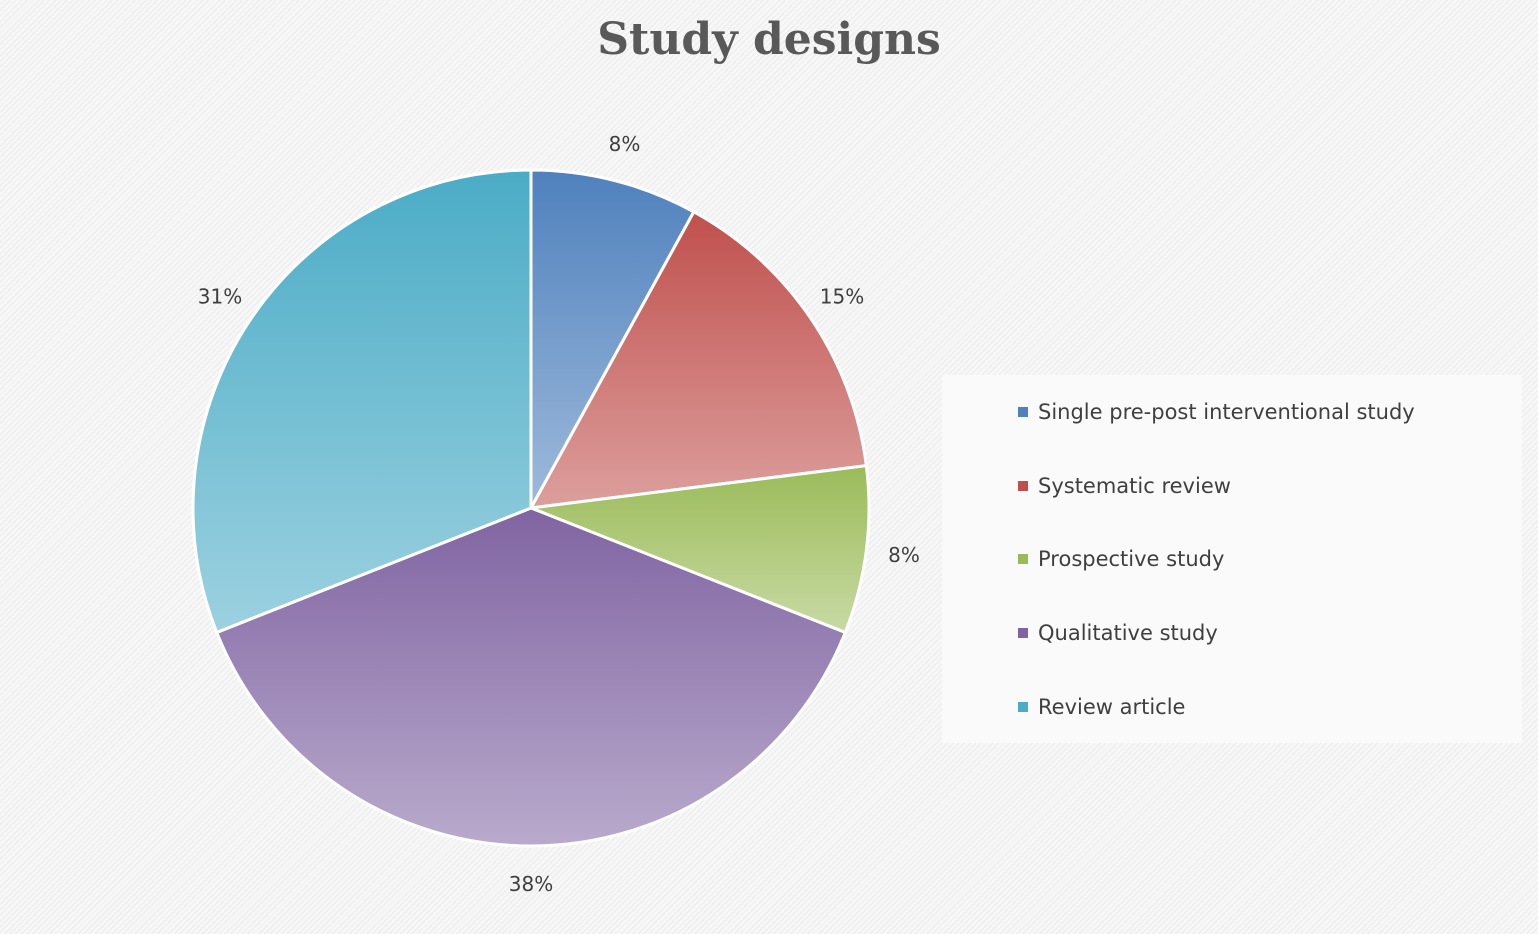 Image resolution: width=1538 pixels, height=934 pixels. Describe the element at coordinates (1226, 412) in the screenshot. I see `legend-label: Single pre-post interventional study` at that location.